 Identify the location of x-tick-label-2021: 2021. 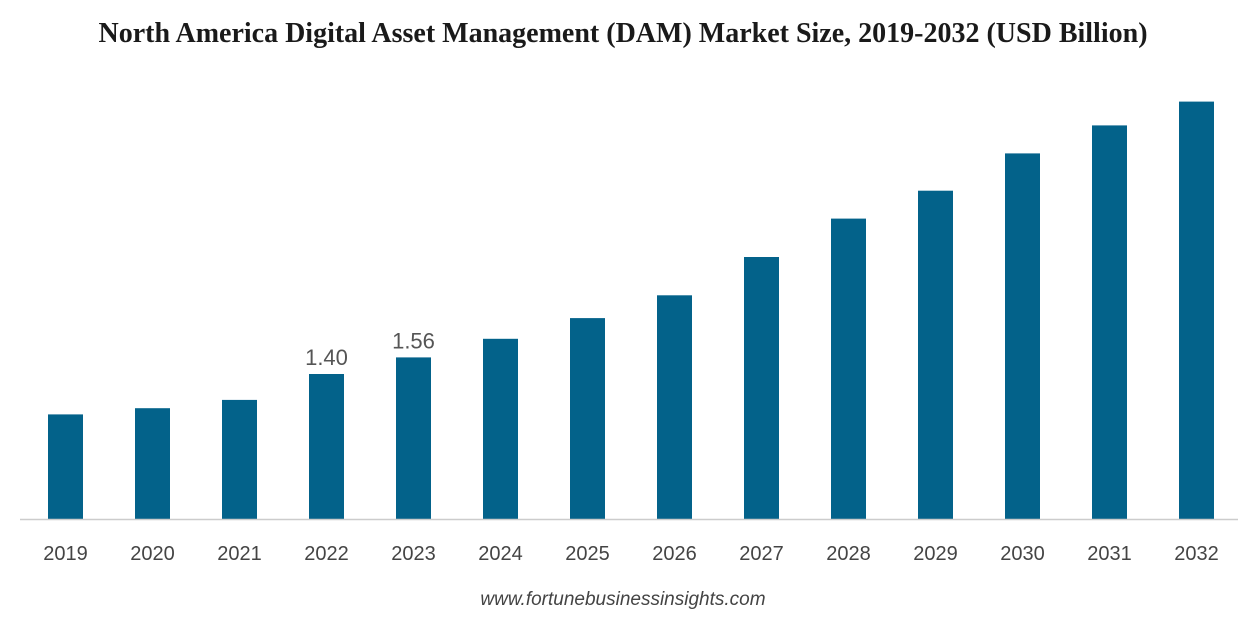
(239, 554).